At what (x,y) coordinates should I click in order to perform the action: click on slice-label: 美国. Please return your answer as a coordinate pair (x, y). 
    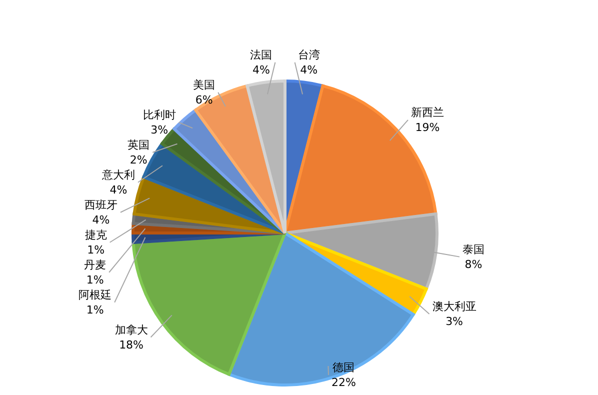
    Looking at the image, I should click on (204, 85).